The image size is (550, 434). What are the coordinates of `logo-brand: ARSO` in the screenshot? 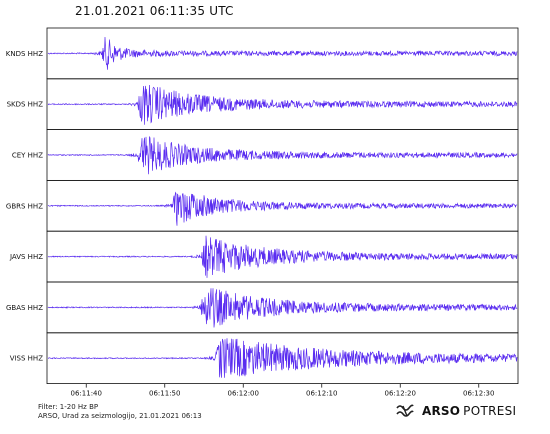 It's located at (441, 411).